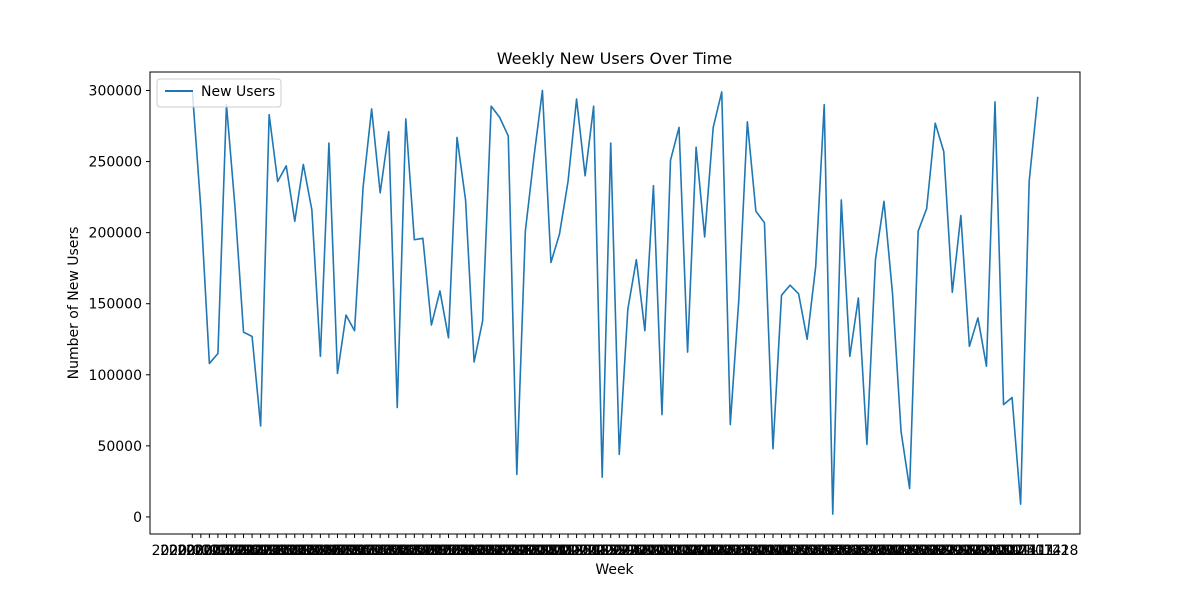 The height and width of the screenshot is (600, 1200). I want to click on x-tick-label: 2020-10-04, so click(525, 551).